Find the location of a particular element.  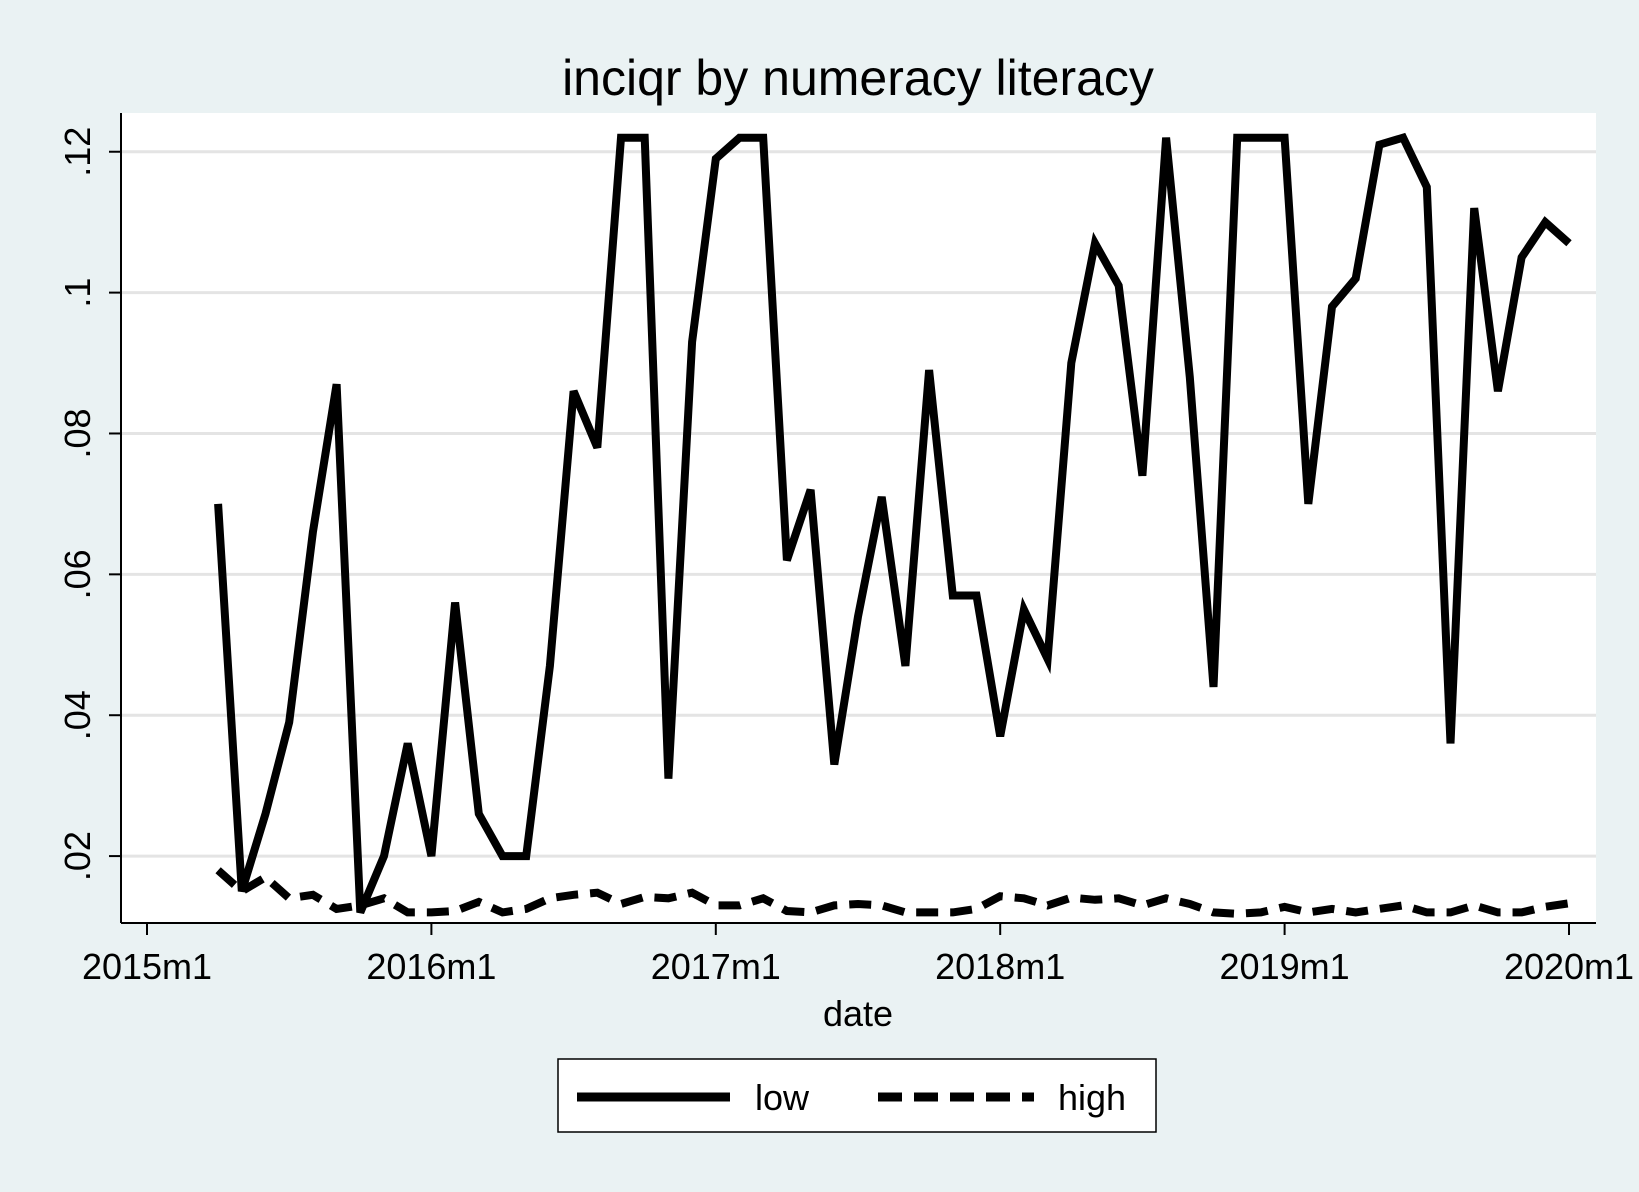

y-tick-label: .06 is located at coordinates (77, 574).